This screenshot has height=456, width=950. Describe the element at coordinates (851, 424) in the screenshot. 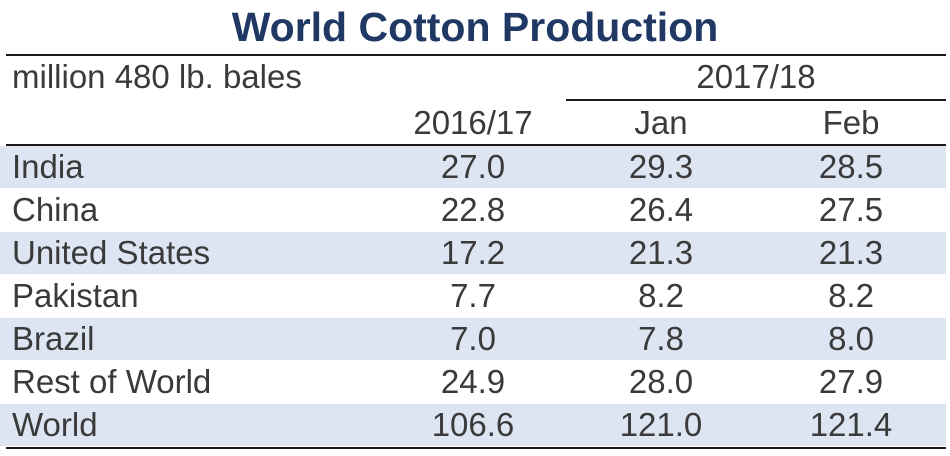

I see `table-cell: 121.4` at that location.